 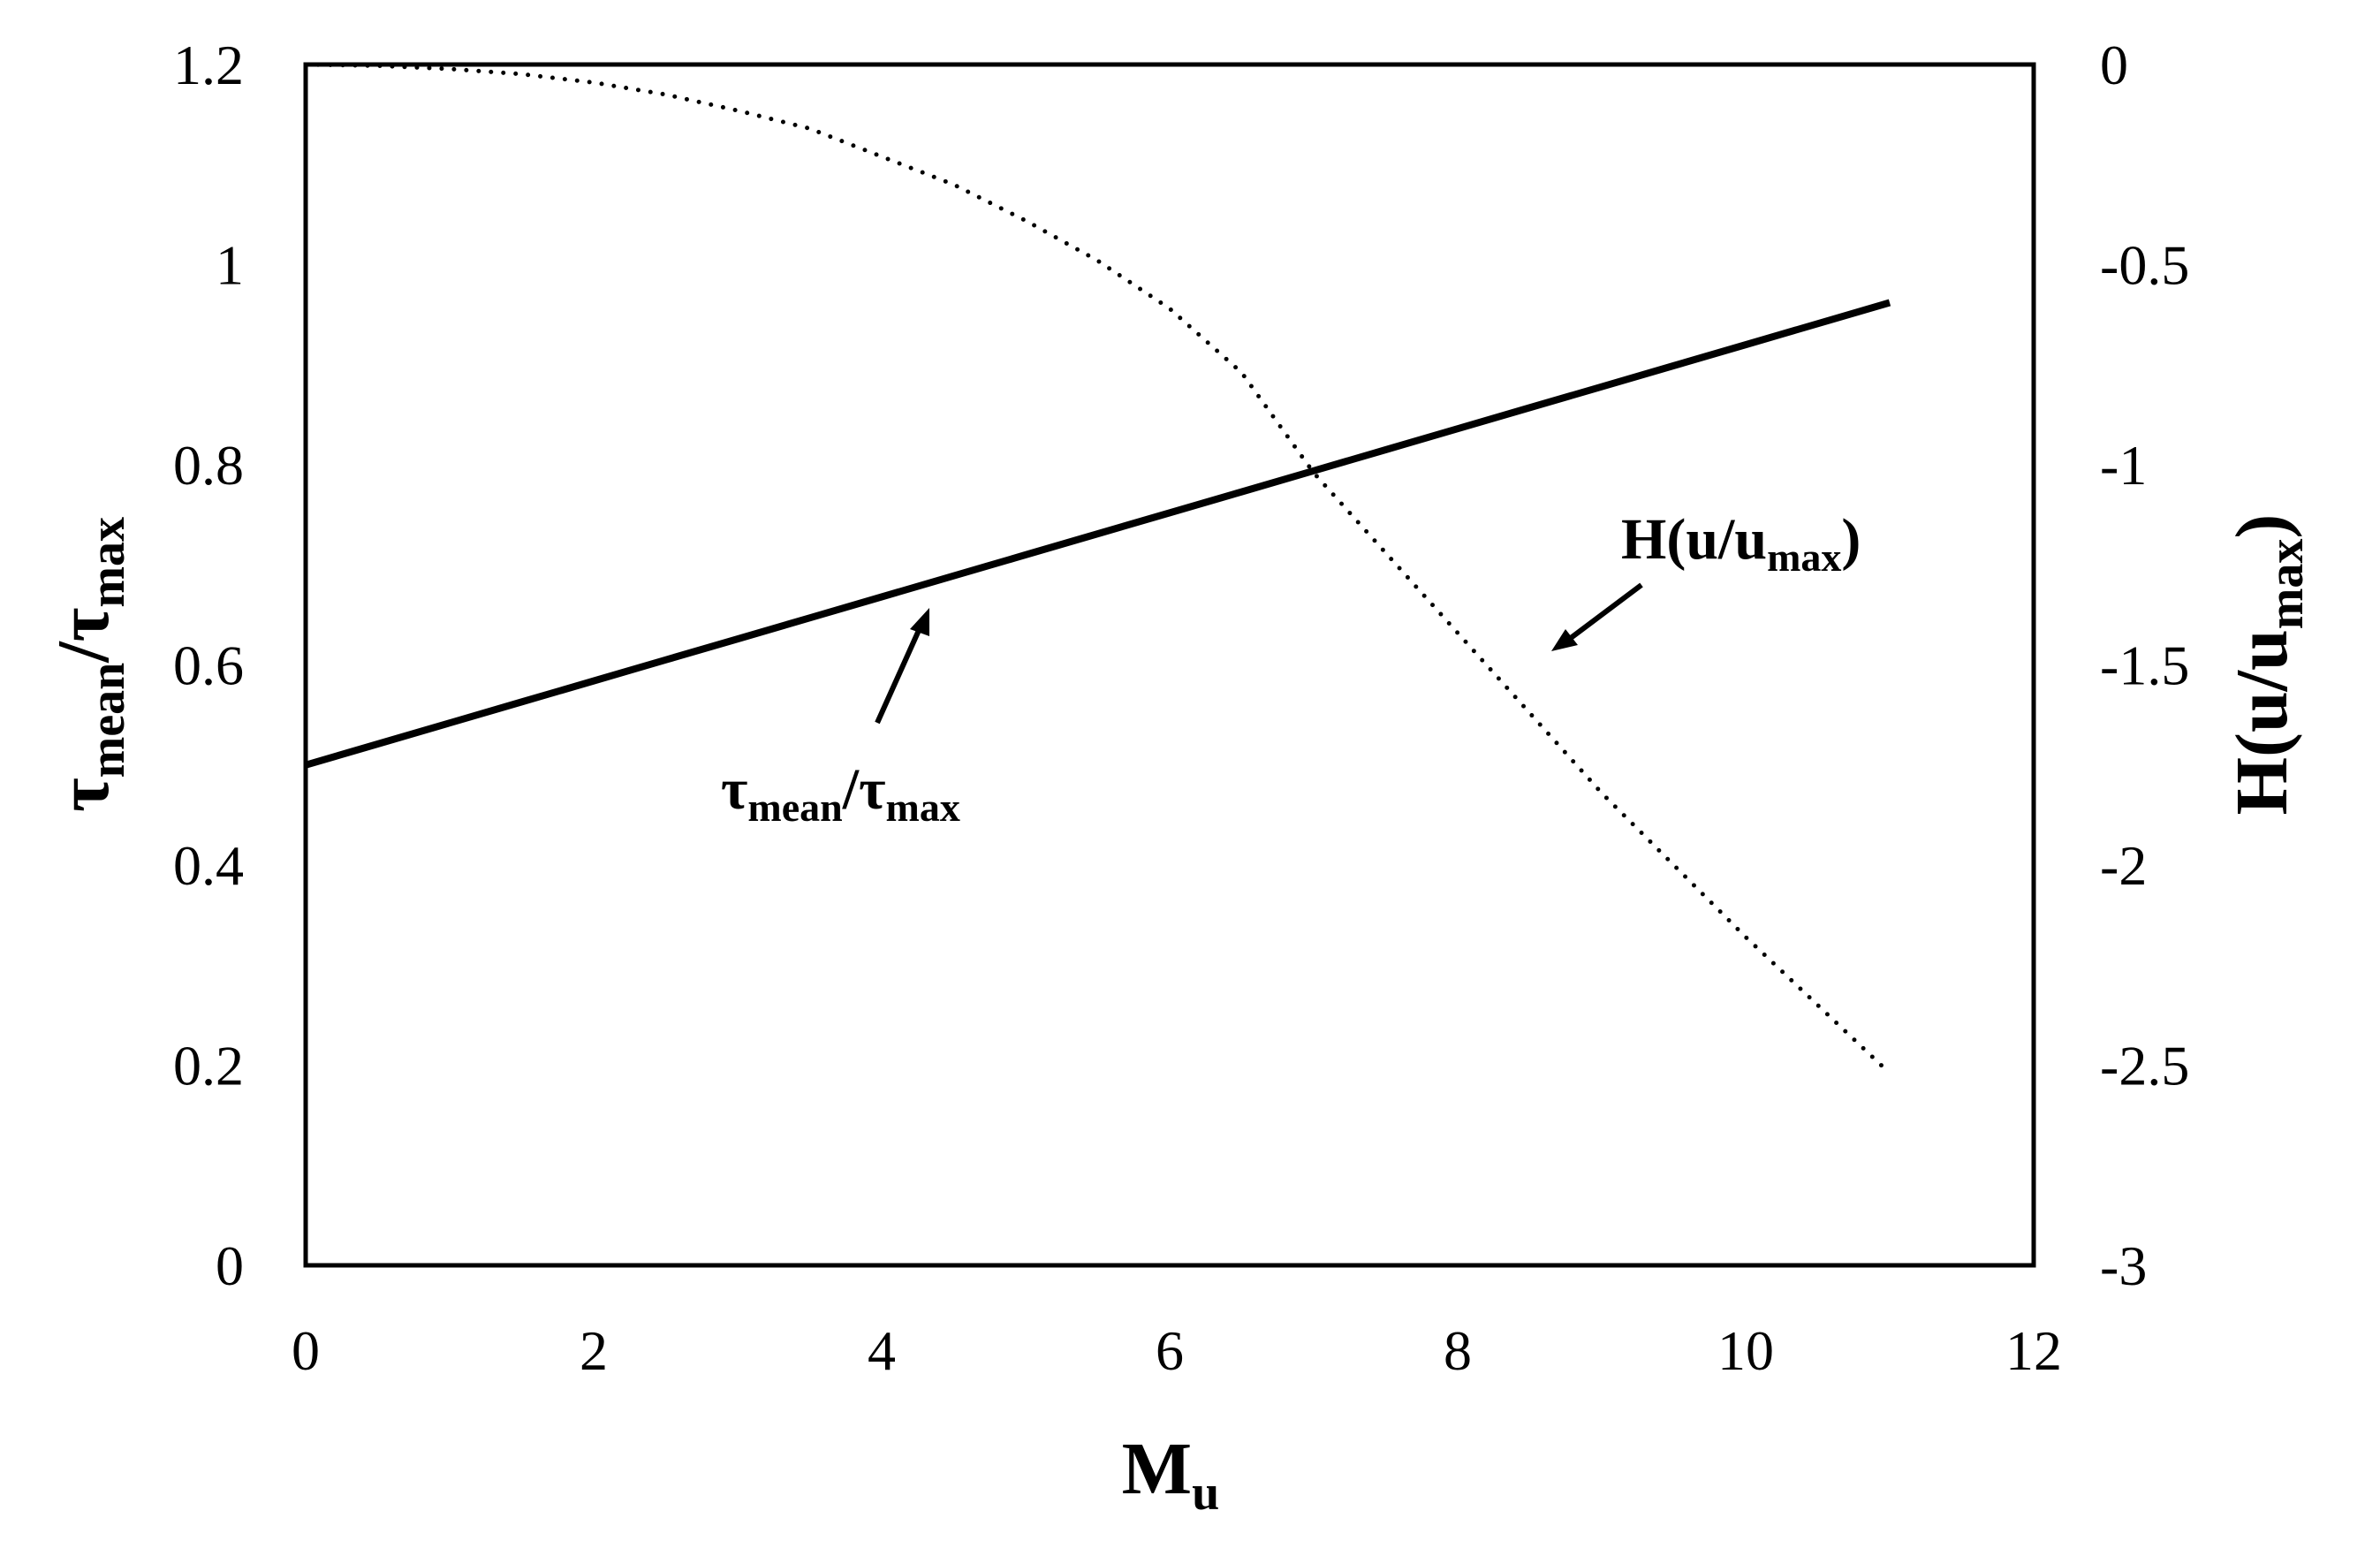 What do you see at coordinates (208, 1066) in the screenshot?
I see `left-tick-label: 0.2` at bounding box center [208, 1066].